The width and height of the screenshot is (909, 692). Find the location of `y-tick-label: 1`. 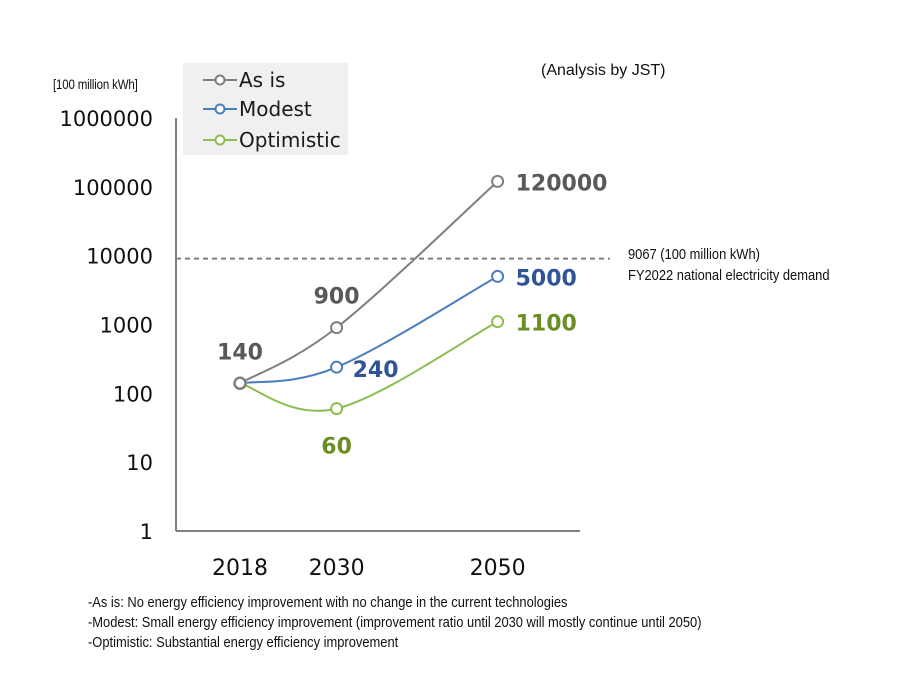

y-tick-label: 1 is located at coordinates (146, 532).